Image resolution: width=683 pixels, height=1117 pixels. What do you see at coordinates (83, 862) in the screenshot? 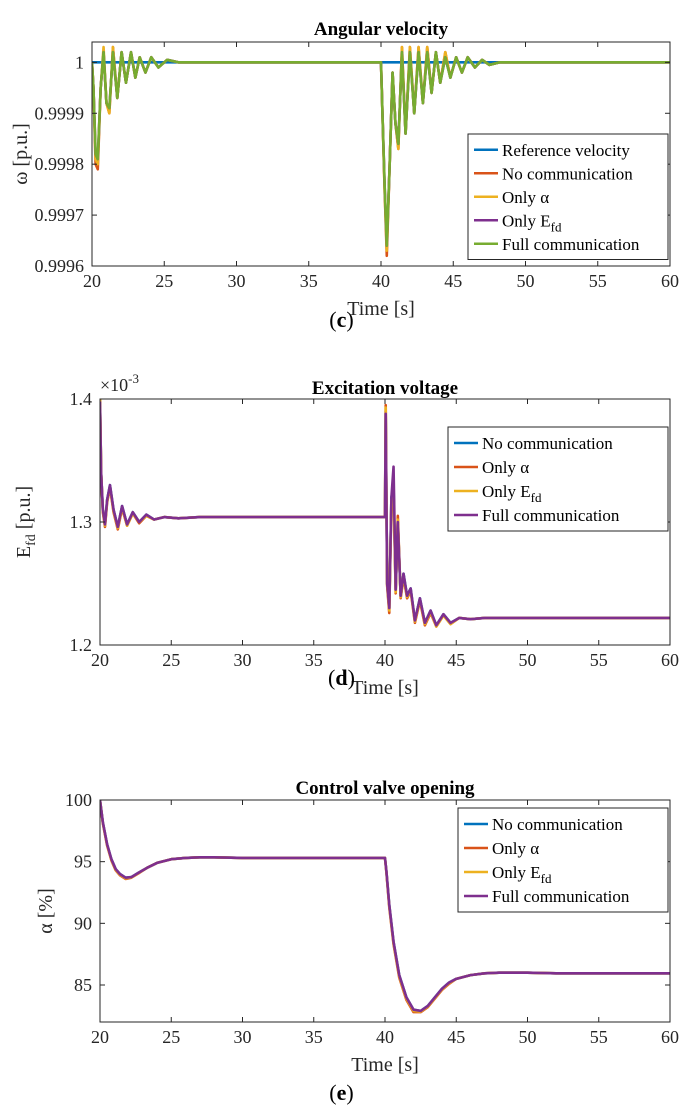
I see `y-tick-label: 95` at bounding box center [83, 862].